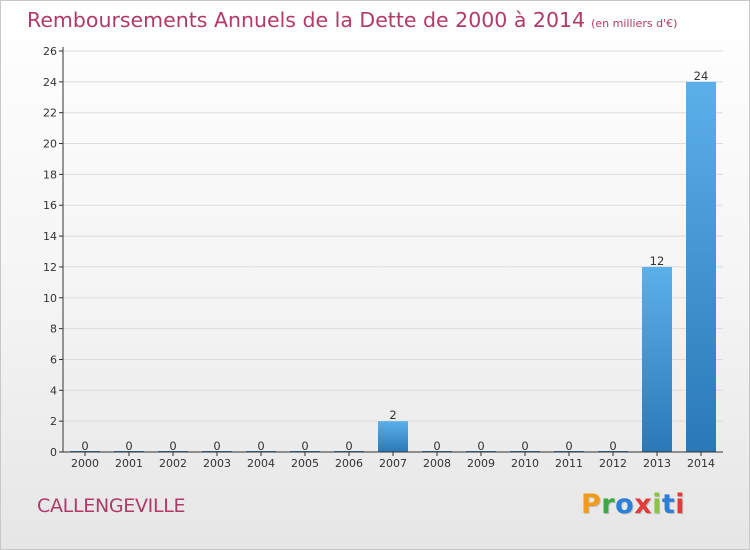 Image resolution: width=750 pixels, height=550 pixels. I want to click on y-tick-label: 20, so click(50, 144).